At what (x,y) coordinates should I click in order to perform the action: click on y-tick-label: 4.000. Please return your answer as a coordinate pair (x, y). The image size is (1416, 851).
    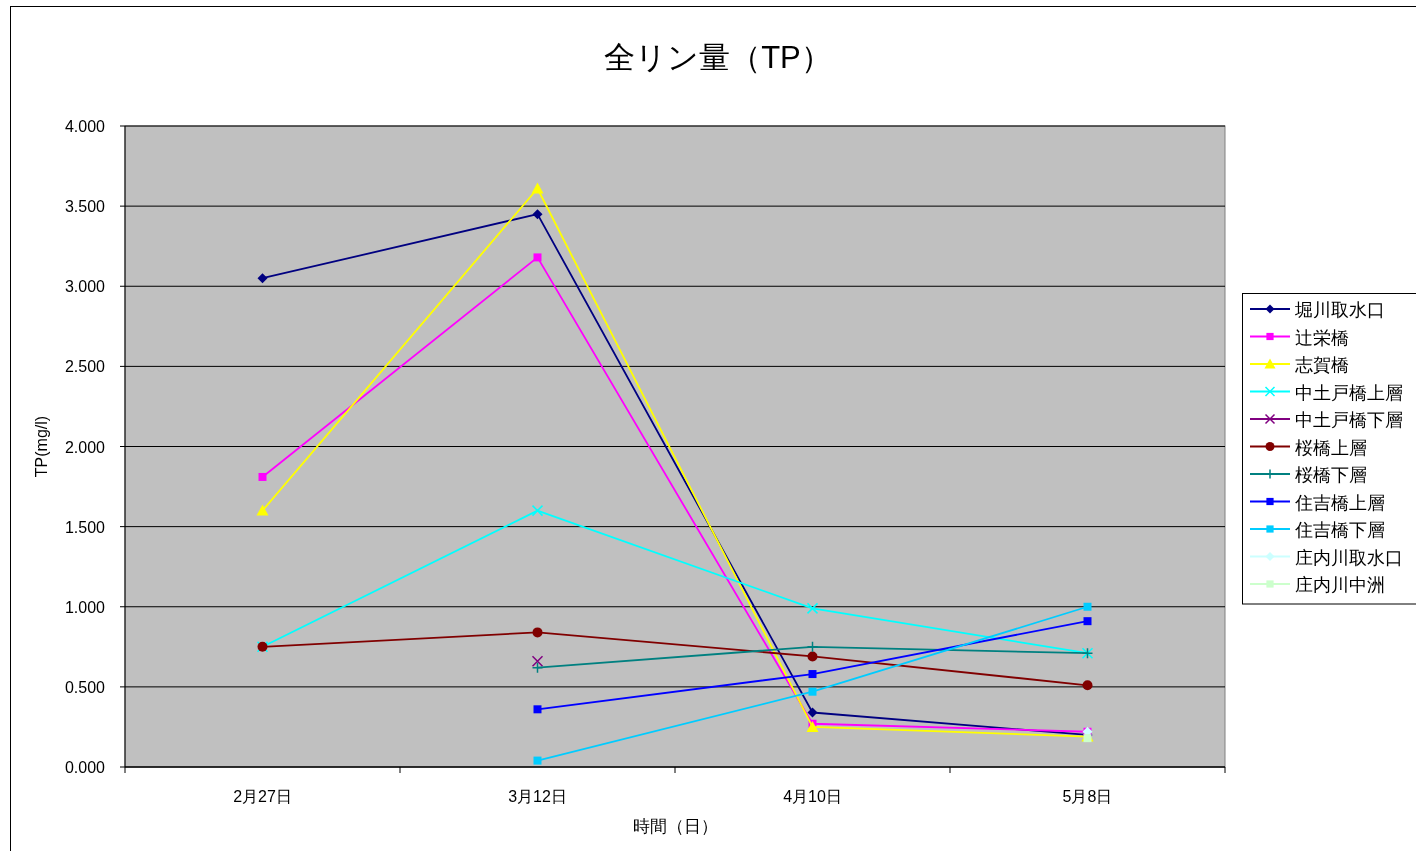
    Looking at the image, I should click on (85, 126).